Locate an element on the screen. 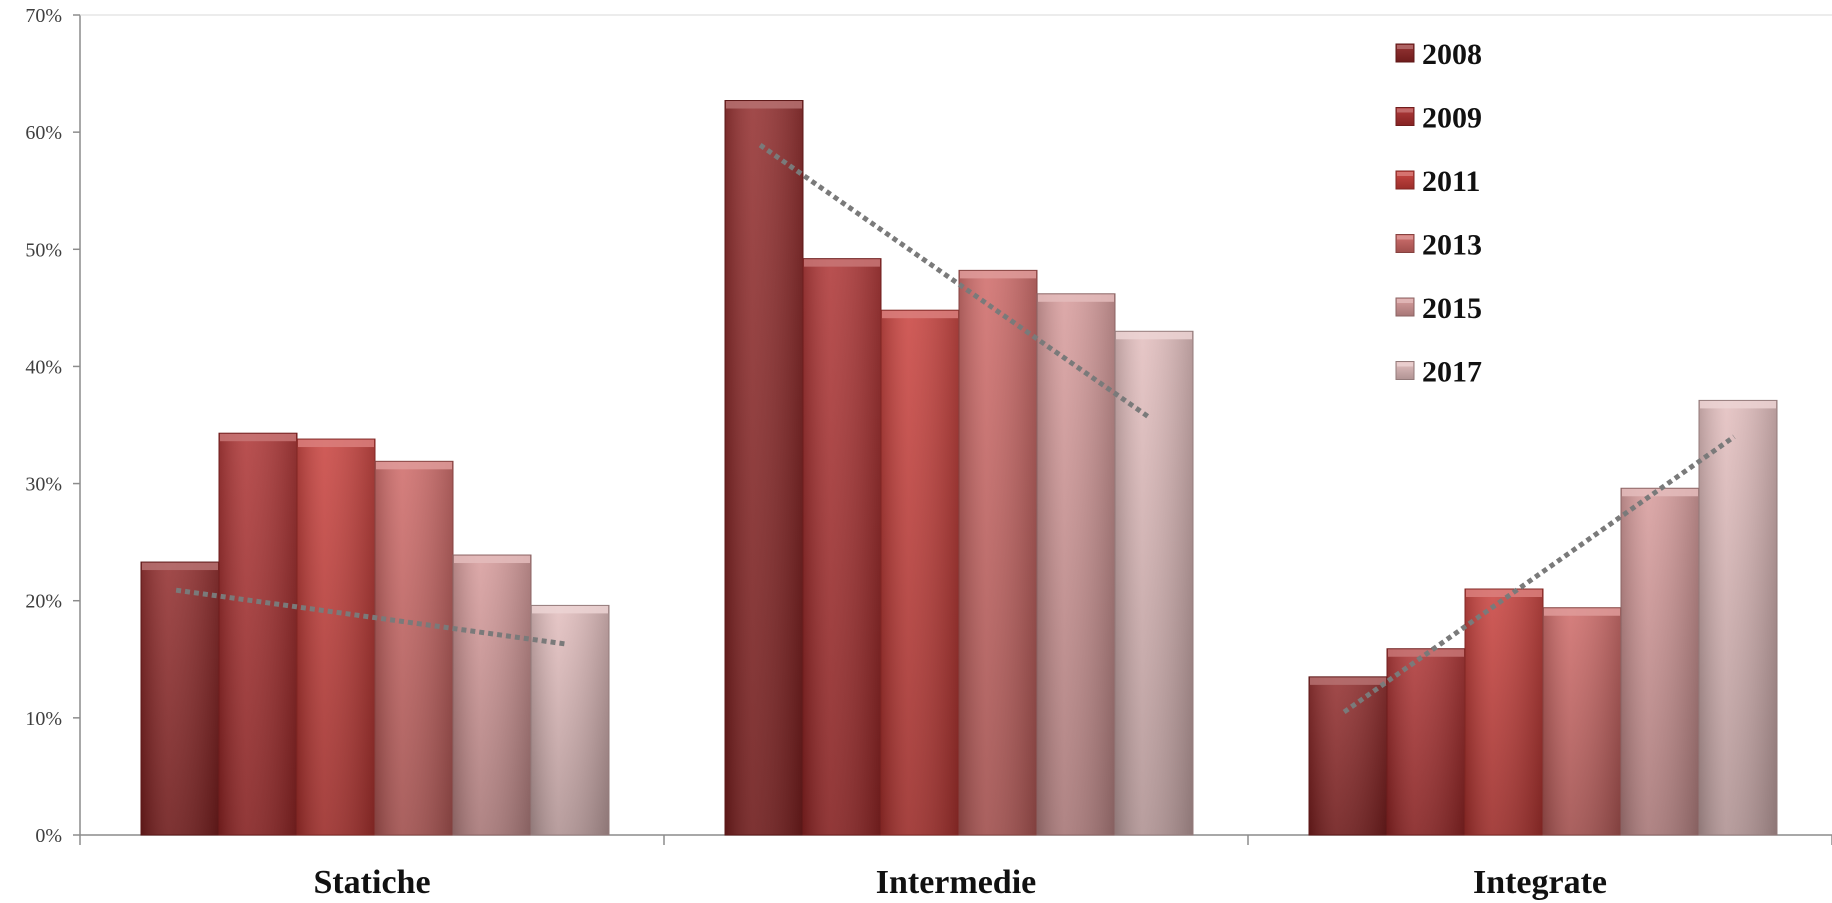  legend-label: 2009 is located at coordinates (1452, 118).